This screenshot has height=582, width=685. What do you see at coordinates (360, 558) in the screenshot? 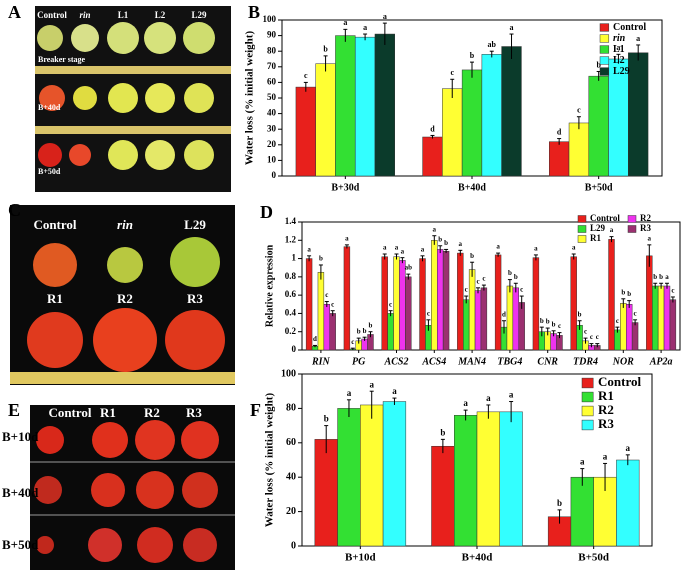
I see `x-tick-label: B+10d` at bounding box center [360, 558].